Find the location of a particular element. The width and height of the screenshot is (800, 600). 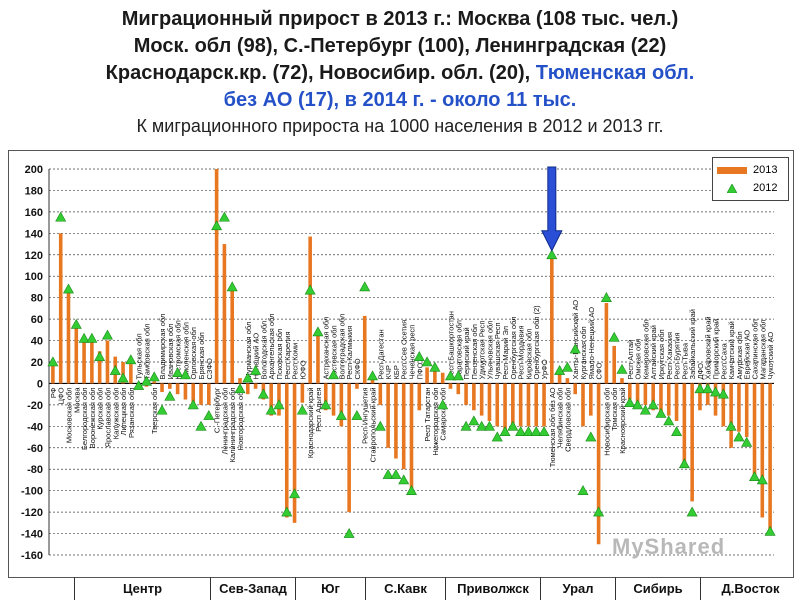

legend-label-2012: 2012 is located at coordinates (765, 188).